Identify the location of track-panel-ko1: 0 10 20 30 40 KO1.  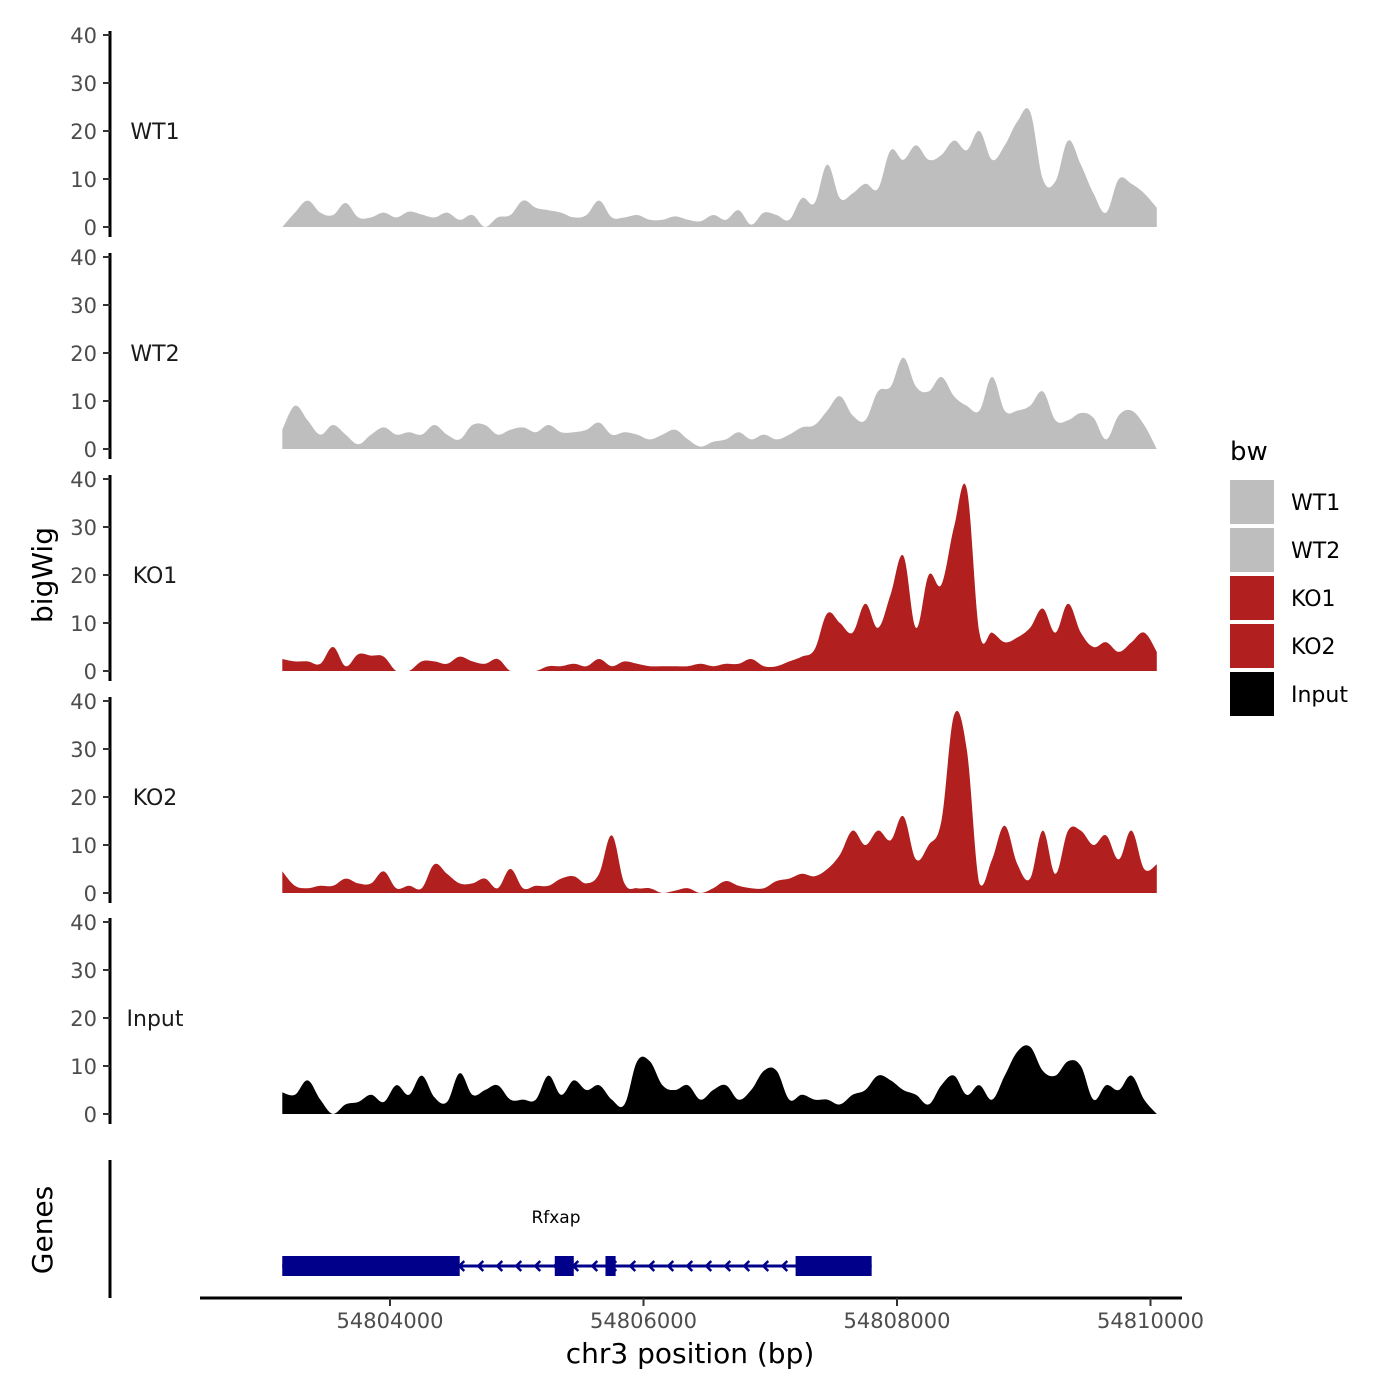
(613, 576).